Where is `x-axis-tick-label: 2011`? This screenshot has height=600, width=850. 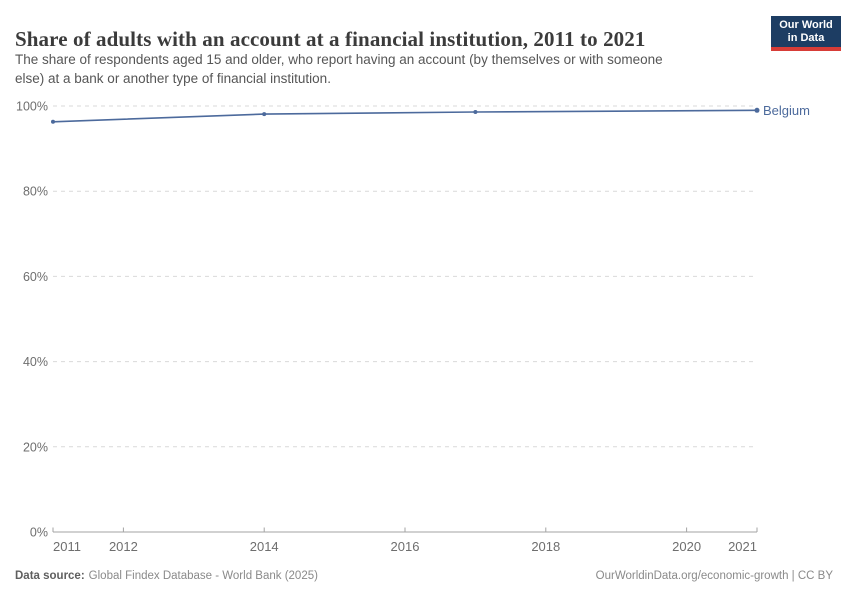 x-axis-tick-label: 2011 is located at coordinates (67, 546).